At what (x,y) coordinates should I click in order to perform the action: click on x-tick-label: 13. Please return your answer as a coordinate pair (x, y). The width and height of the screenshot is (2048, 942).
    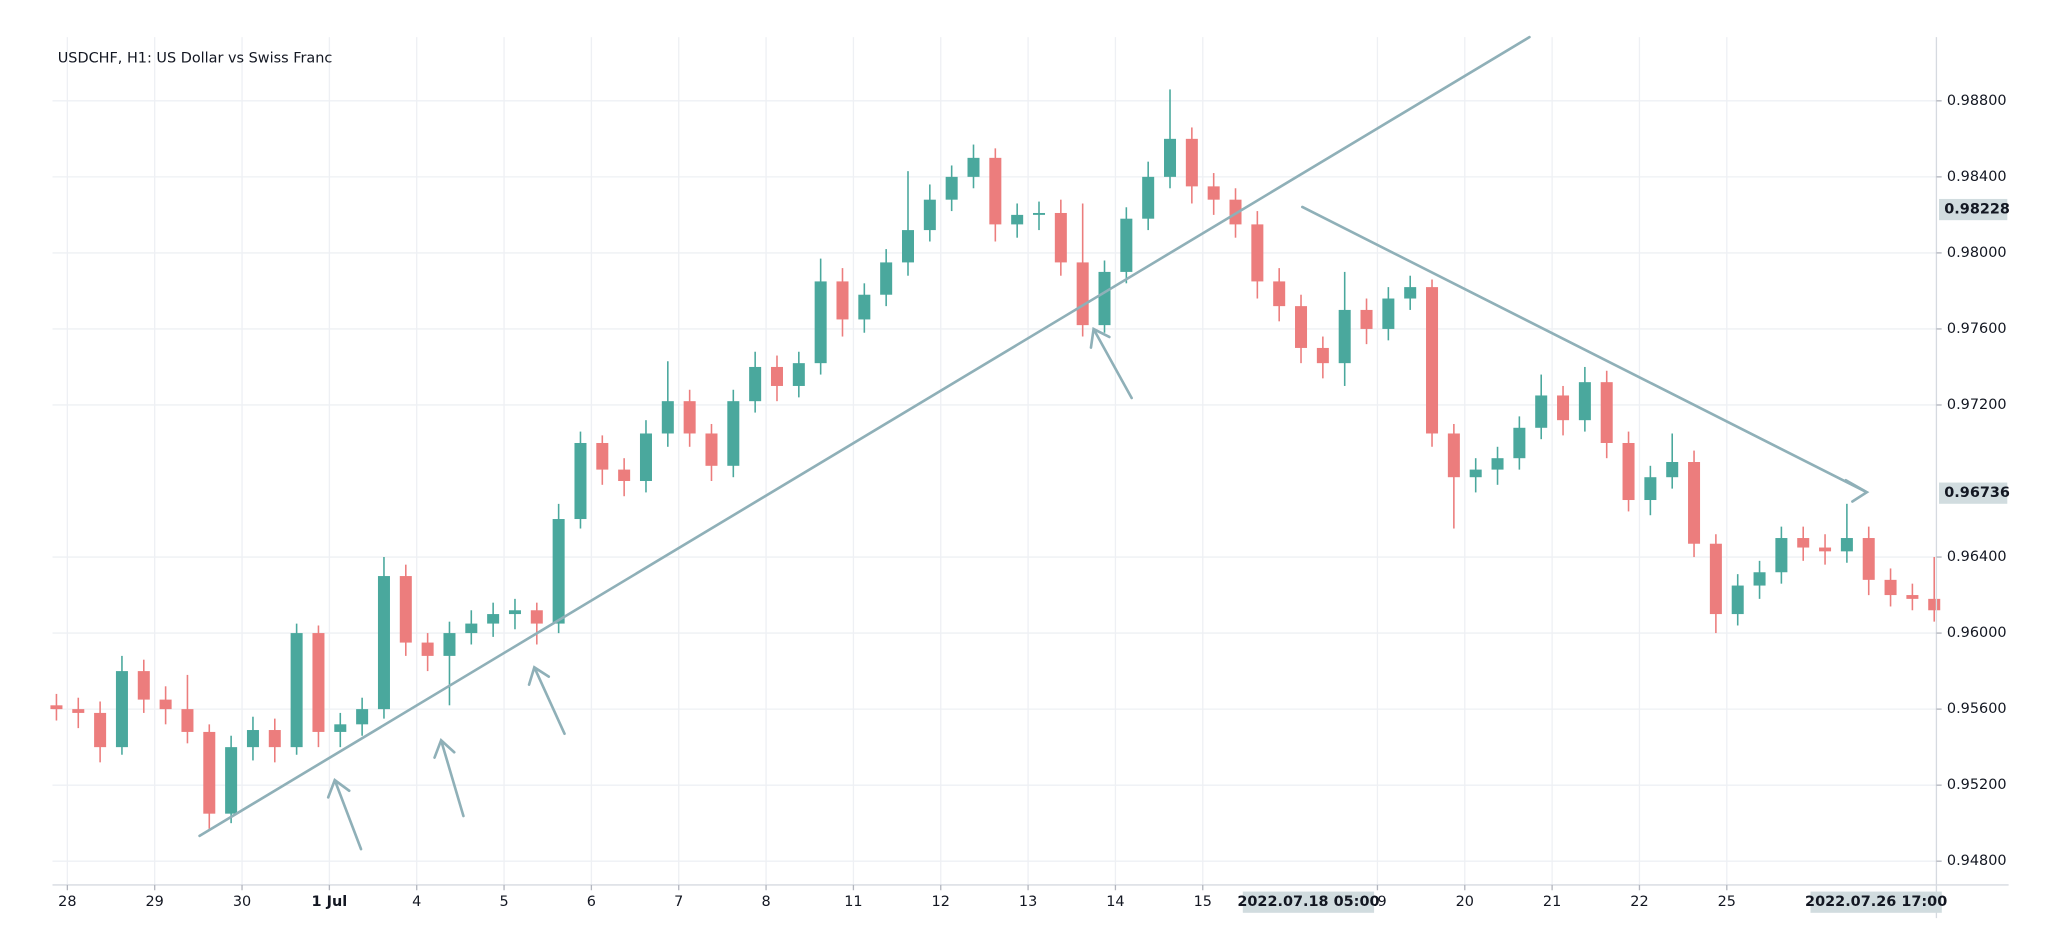
    Looking at the image, I should click on (1028, 902).